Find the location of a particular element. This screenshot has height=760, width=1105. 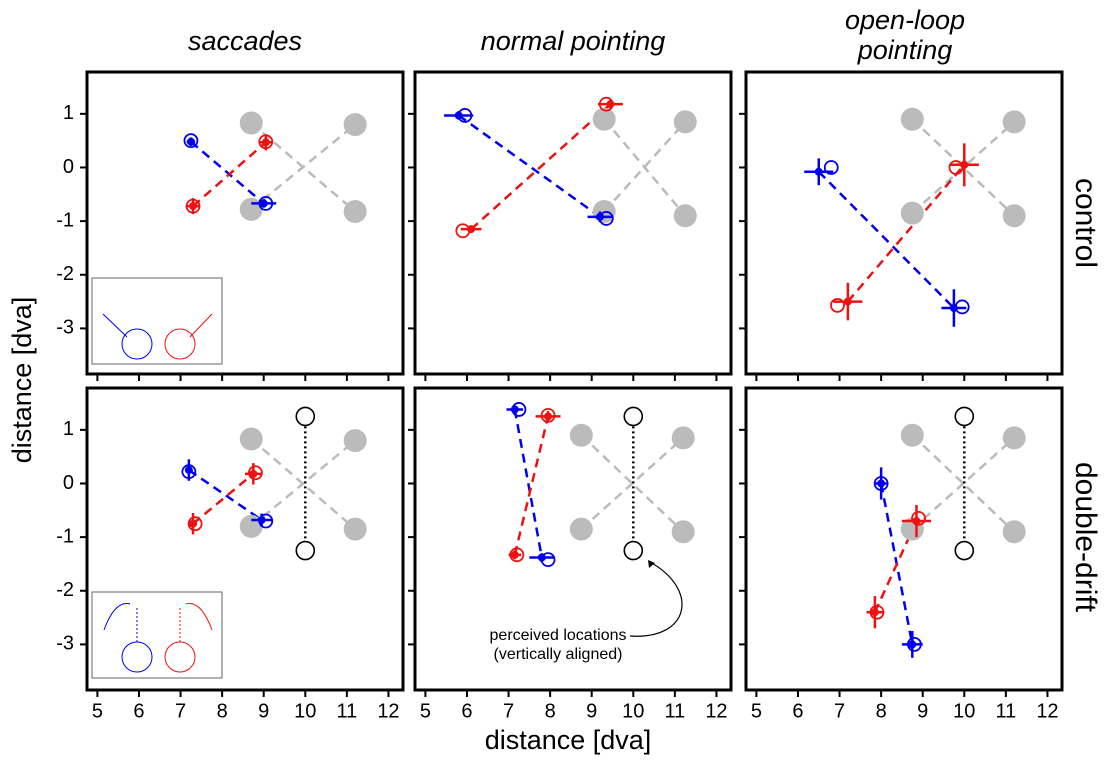

row-label: double-drift is located at coordinates (1085, 537).